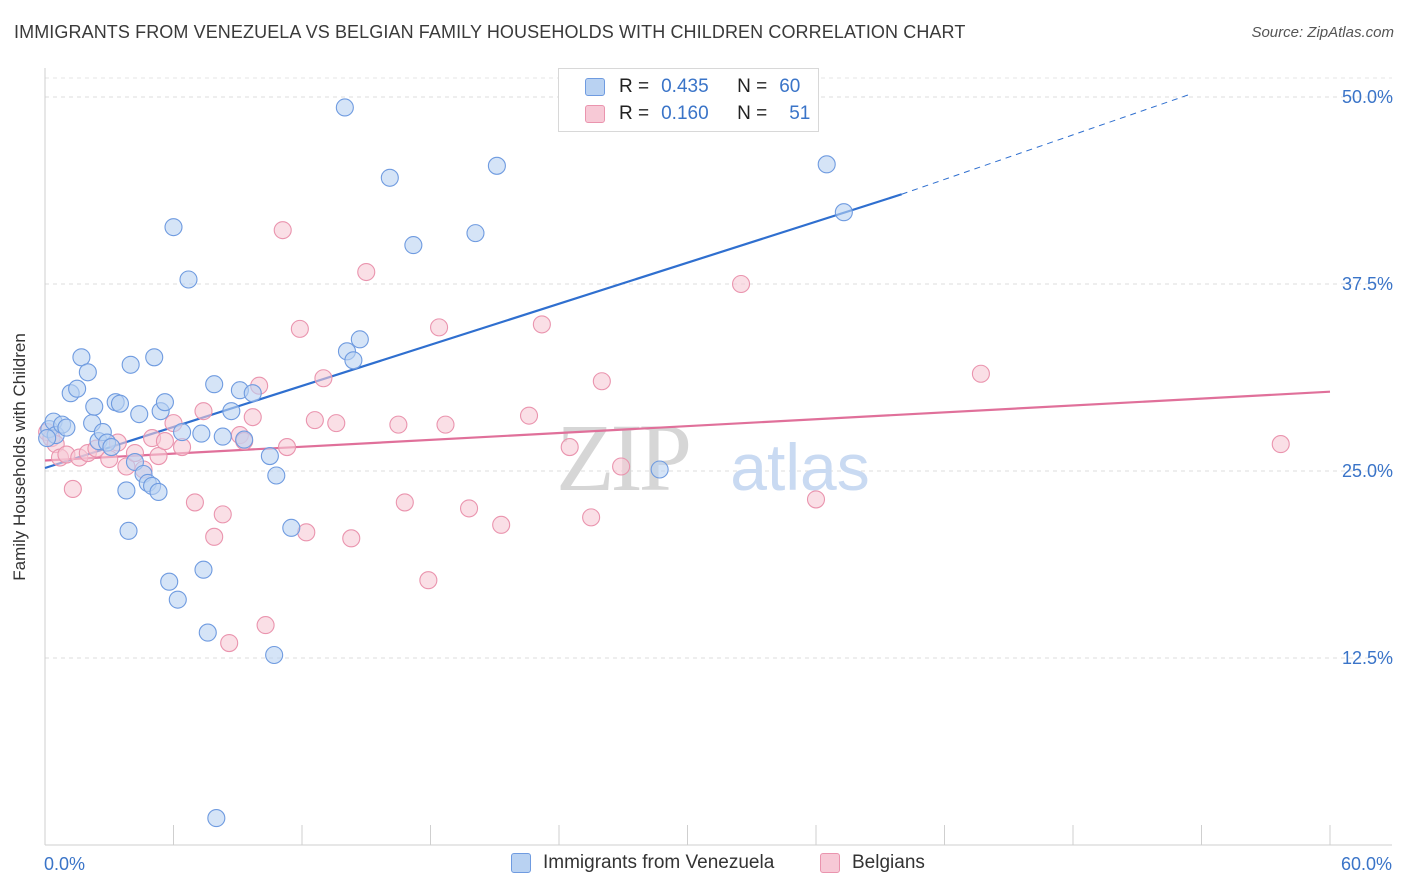 Image resolution: width=1406 pixels, height=892 pixels. What do you see at coordinates (888, 862) in the screenshot?
I see `bottom-legend-label: Belgians` at bounding box center [888, 862].